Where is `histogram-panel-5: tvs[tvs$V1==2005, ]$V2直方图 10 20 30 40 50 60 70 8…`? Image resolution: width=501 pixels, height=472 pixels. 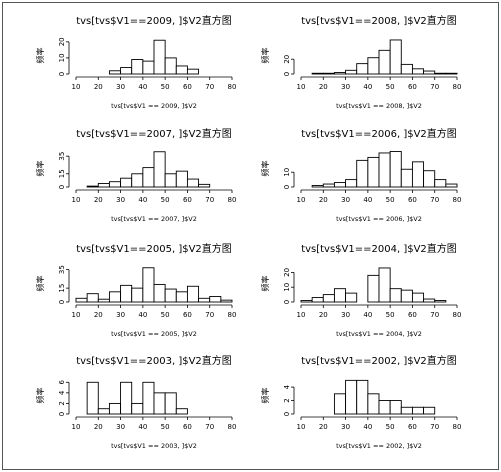 histogram-panel-5: tvs[tvs$V1==2005, ]$V2直方图 10 20 30 40 50 60 70 8… is located at coordinates (135, 290).